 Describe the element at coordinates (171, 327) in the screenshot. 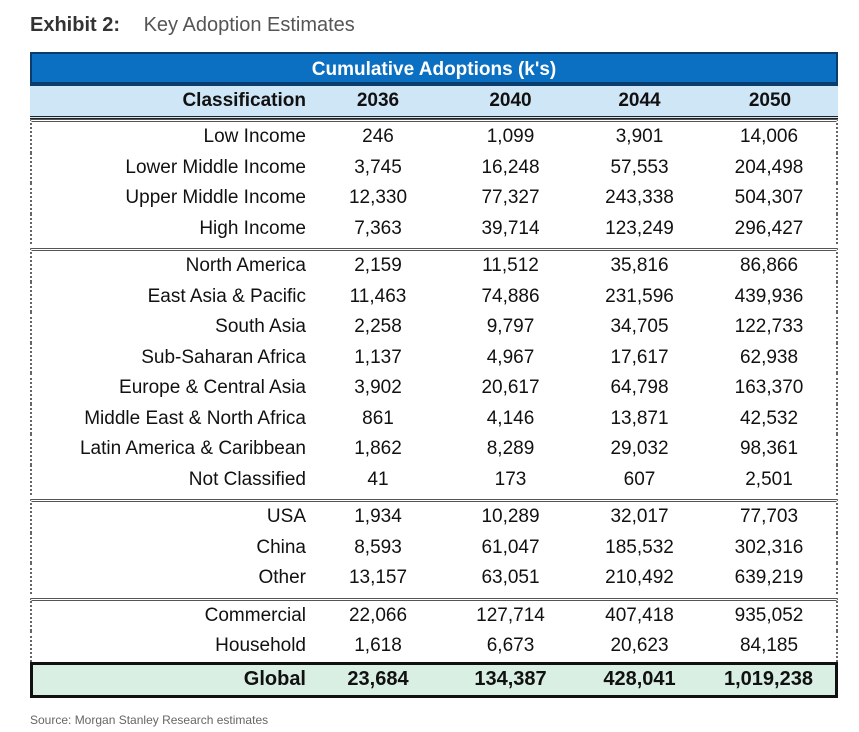

I see `row-label: South Asia` at that location.